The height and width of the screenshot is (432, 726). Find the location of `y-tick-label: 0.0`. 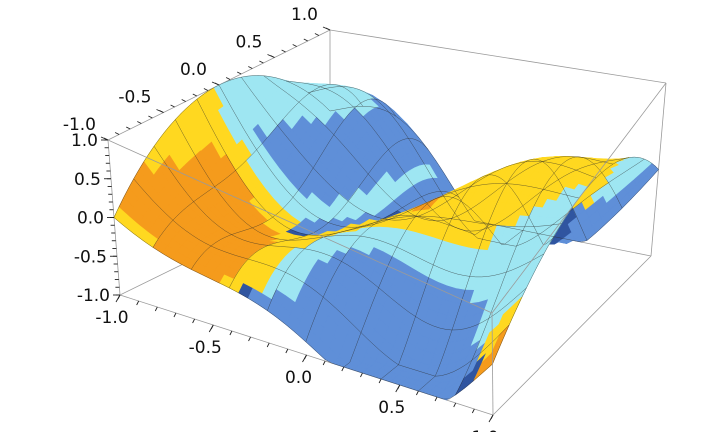

y-tick-label: 0.0 is located at coordinates (193, 70).